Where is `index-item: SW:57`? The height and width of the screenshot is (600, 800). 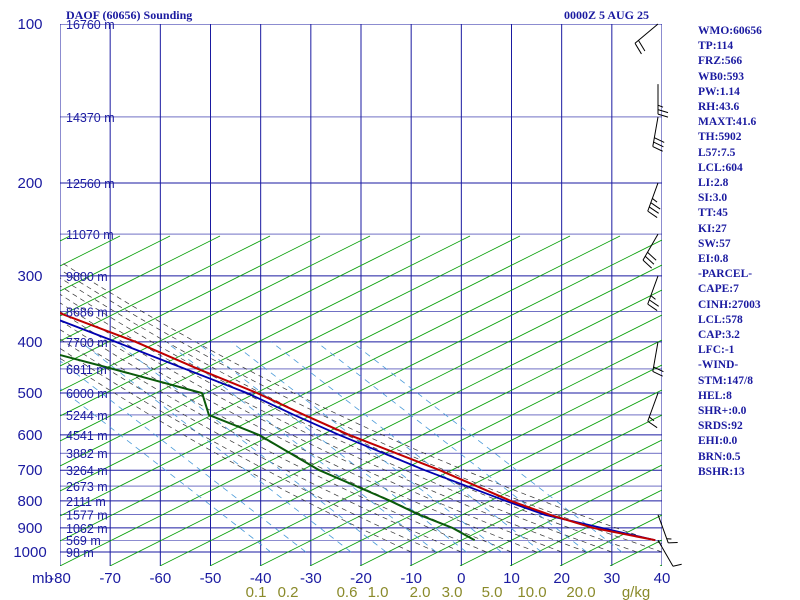
index-item: SW:57 is located at coordinates (714, 243).